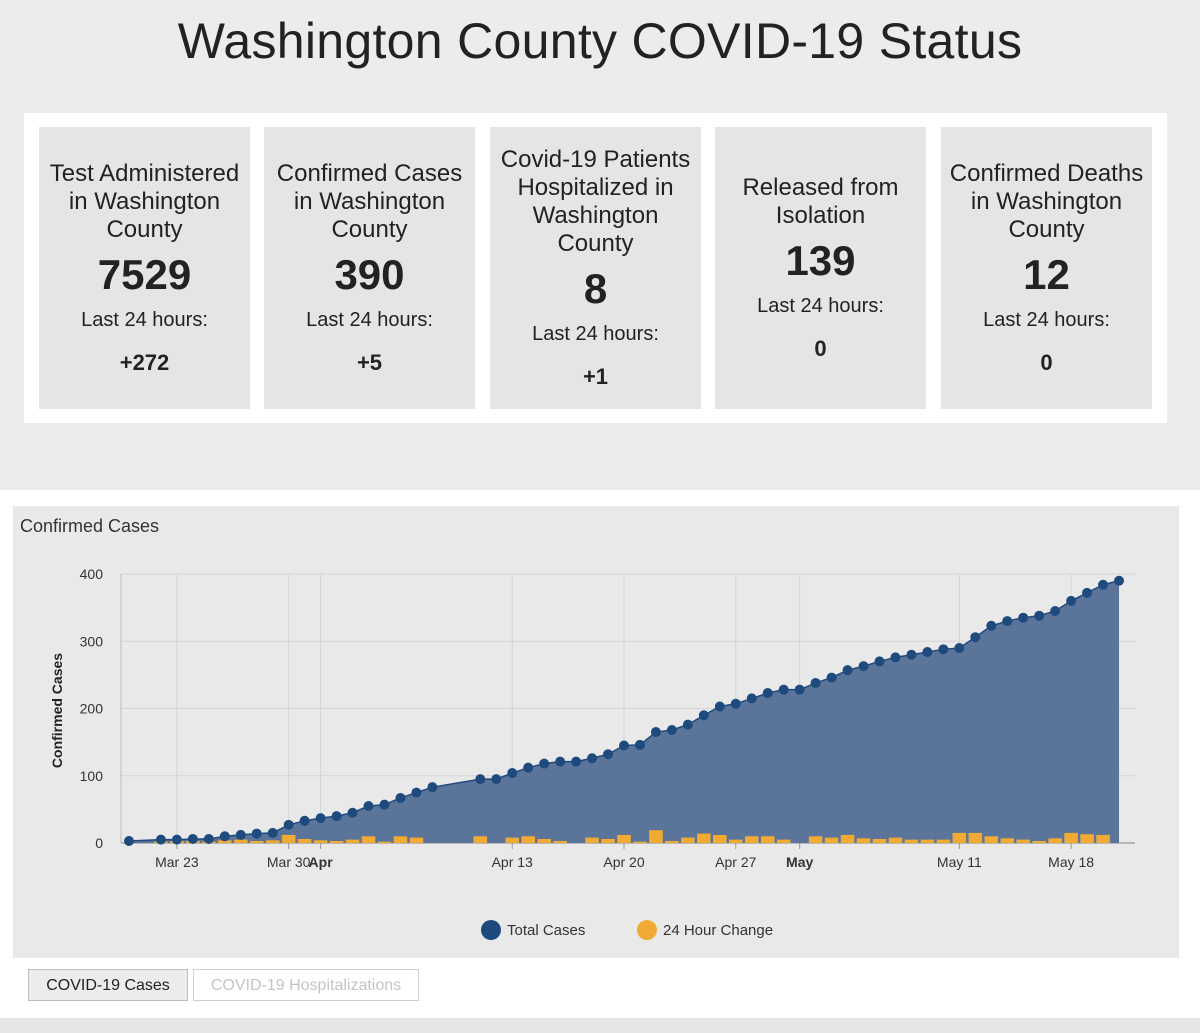  I want to click on x-tick-label: Mar 23, so click(177, 862).